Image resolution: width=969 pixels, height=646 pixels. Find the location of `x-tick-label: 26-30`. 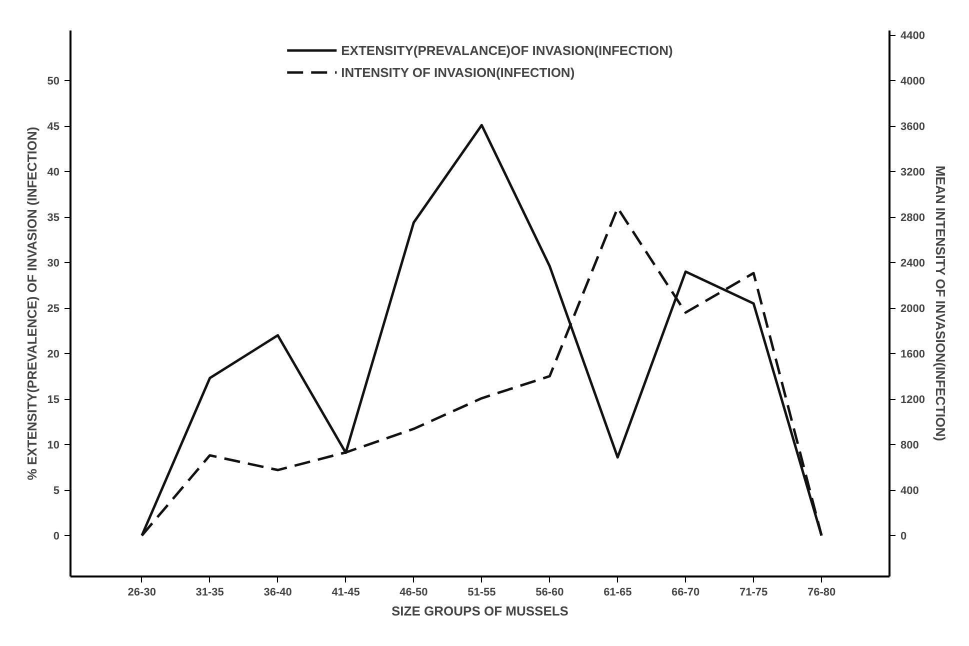

x-tick-label: 26-30 is located at coordinates (142, 592).